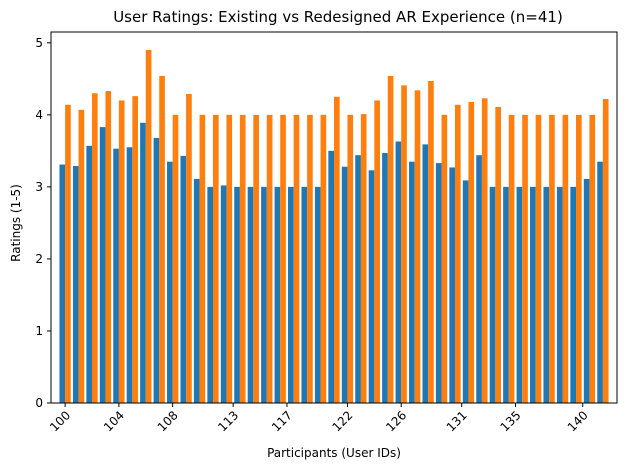 Image resolution: width=630 pixels, height=470 pixels. I want to click on x-tick-label: 122, so click(342, 421).